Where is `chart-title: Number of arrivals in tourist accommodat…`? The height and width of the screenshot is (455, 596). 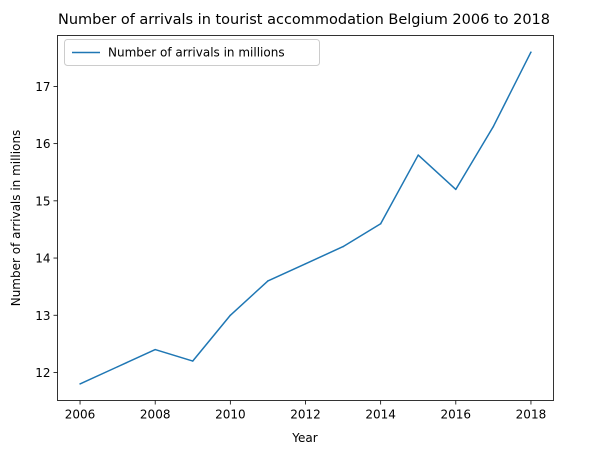 chart-title: Number of arrivals in tourist accommodat… is located at coordinates (304, 20).